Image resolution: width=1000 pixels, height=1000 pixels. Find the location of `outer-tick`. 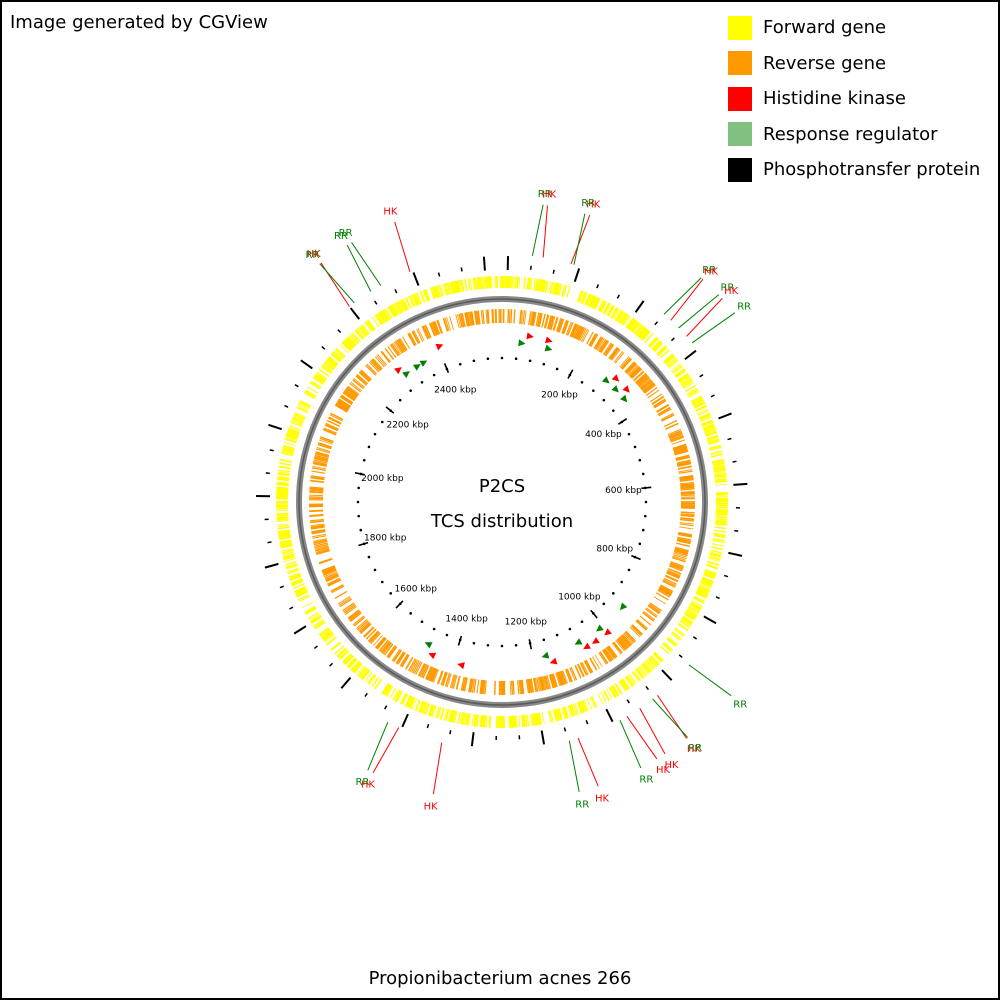

outer-tick is located at coordinates (346, 683).